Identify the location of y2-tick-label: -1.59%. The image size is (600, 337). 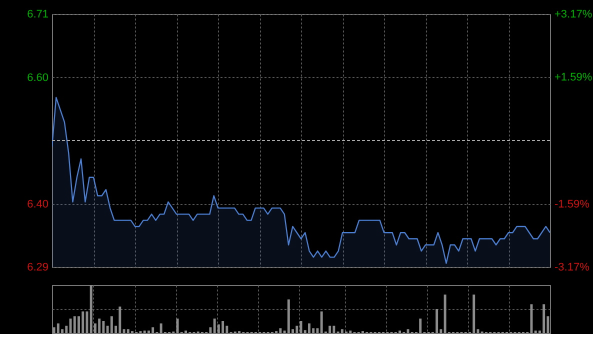
(572, 204).